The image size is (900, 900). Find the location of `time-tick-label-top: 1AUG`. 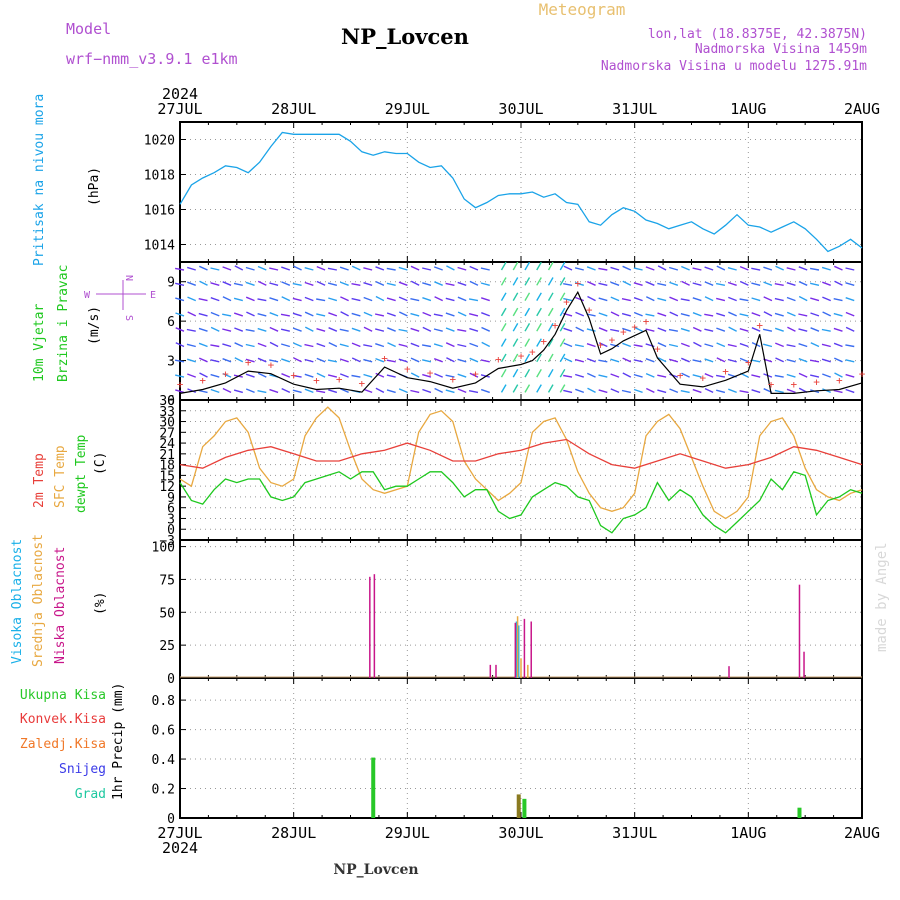

time-tick-label-top: 1AUG is located at coordinates (748, 109).